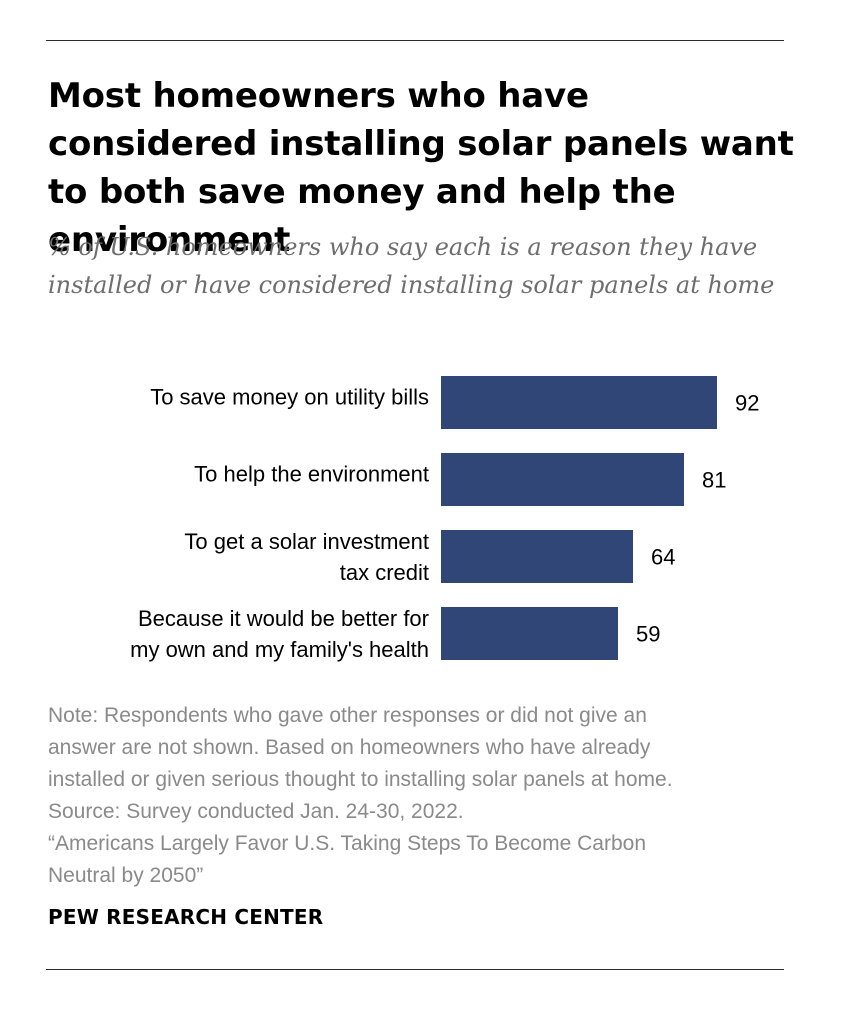 This screenshot has height=1024, width=843. What do you see at coordinates (714, 480) in the screenshot?
I see `data-label: 81` at bounding box center [714, 480].